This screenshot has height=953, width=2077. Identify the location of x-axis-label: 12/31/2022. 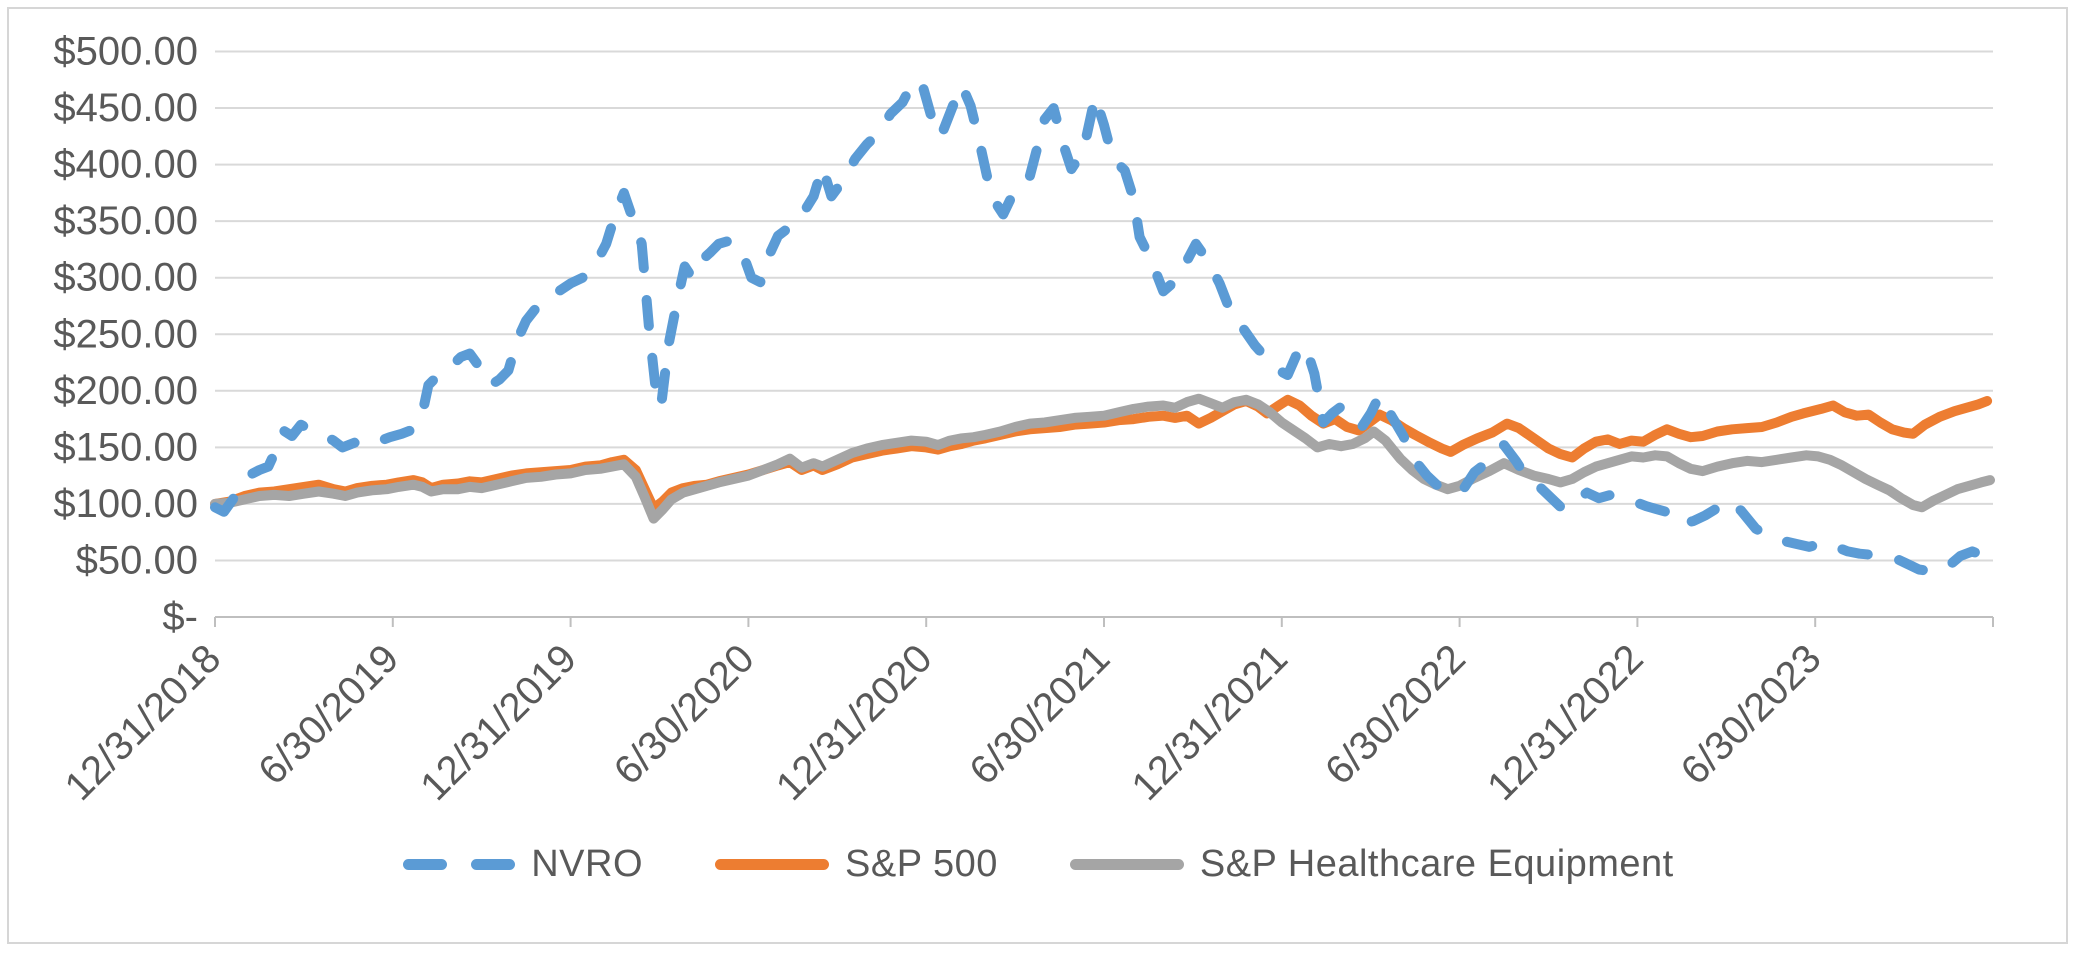
(1565, 722).